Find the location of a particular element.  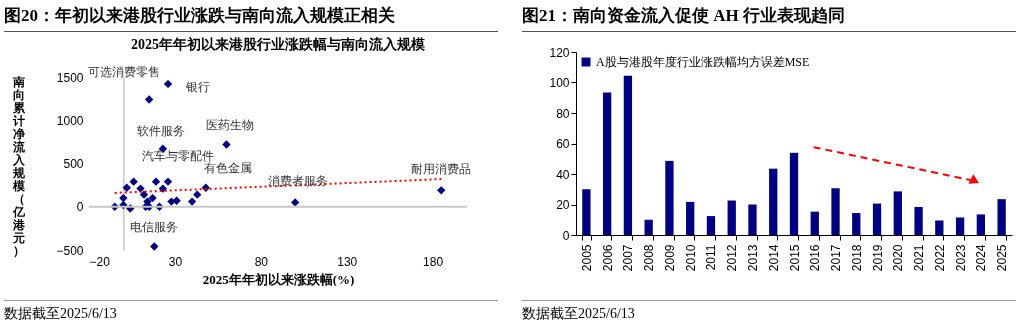

x-tick-label: 2017 is located at coordinates (836, 258).